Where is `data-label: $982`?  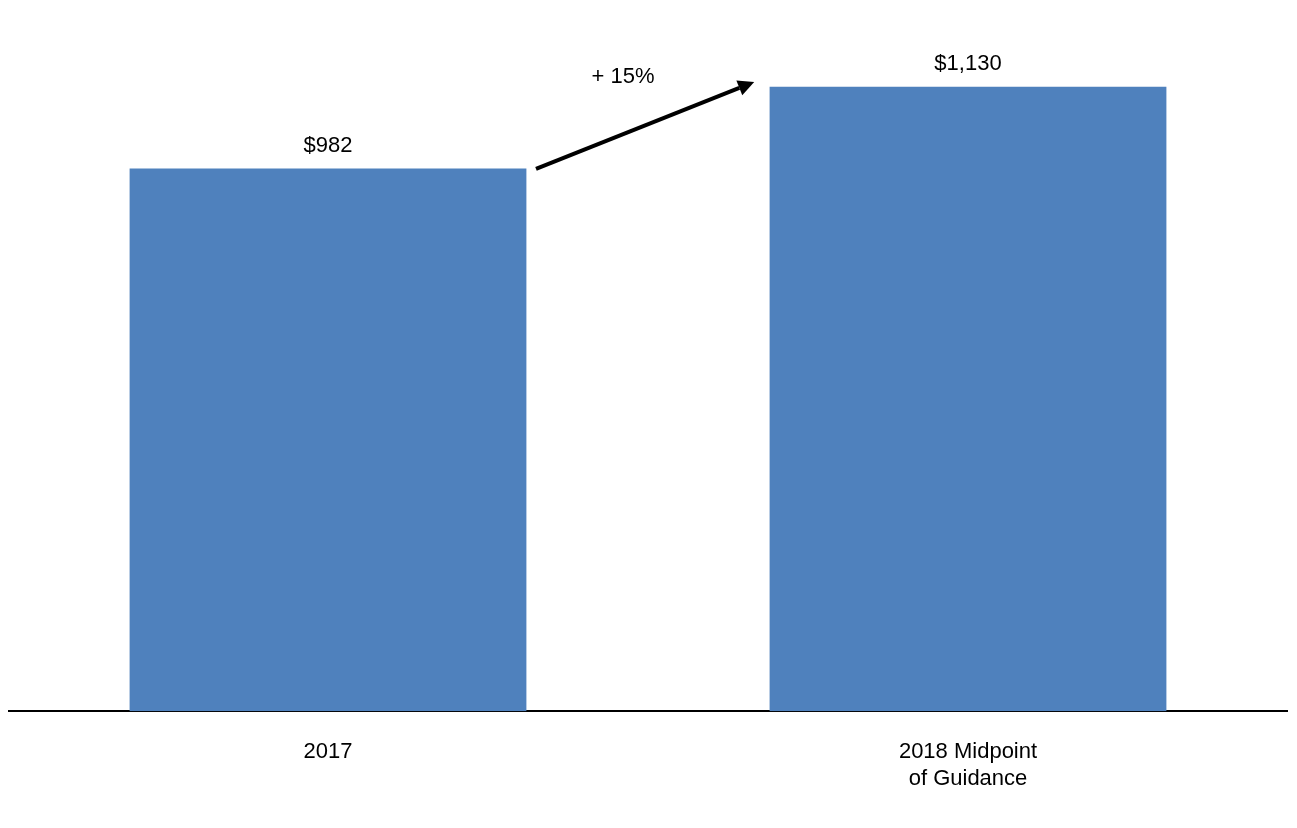 data-label: $982 is located at coordinates (328, 144).